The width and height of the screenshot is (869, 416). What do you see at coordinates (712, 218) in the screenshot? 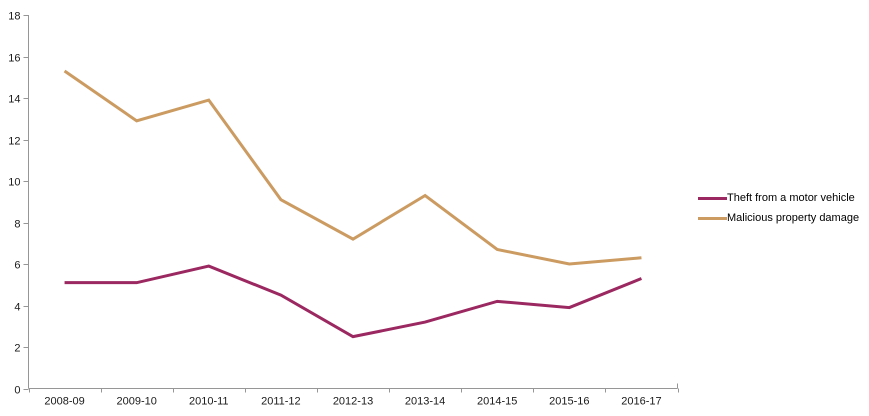
I see `legend-line-swatch-malicious` at bounding box center [712, 218].